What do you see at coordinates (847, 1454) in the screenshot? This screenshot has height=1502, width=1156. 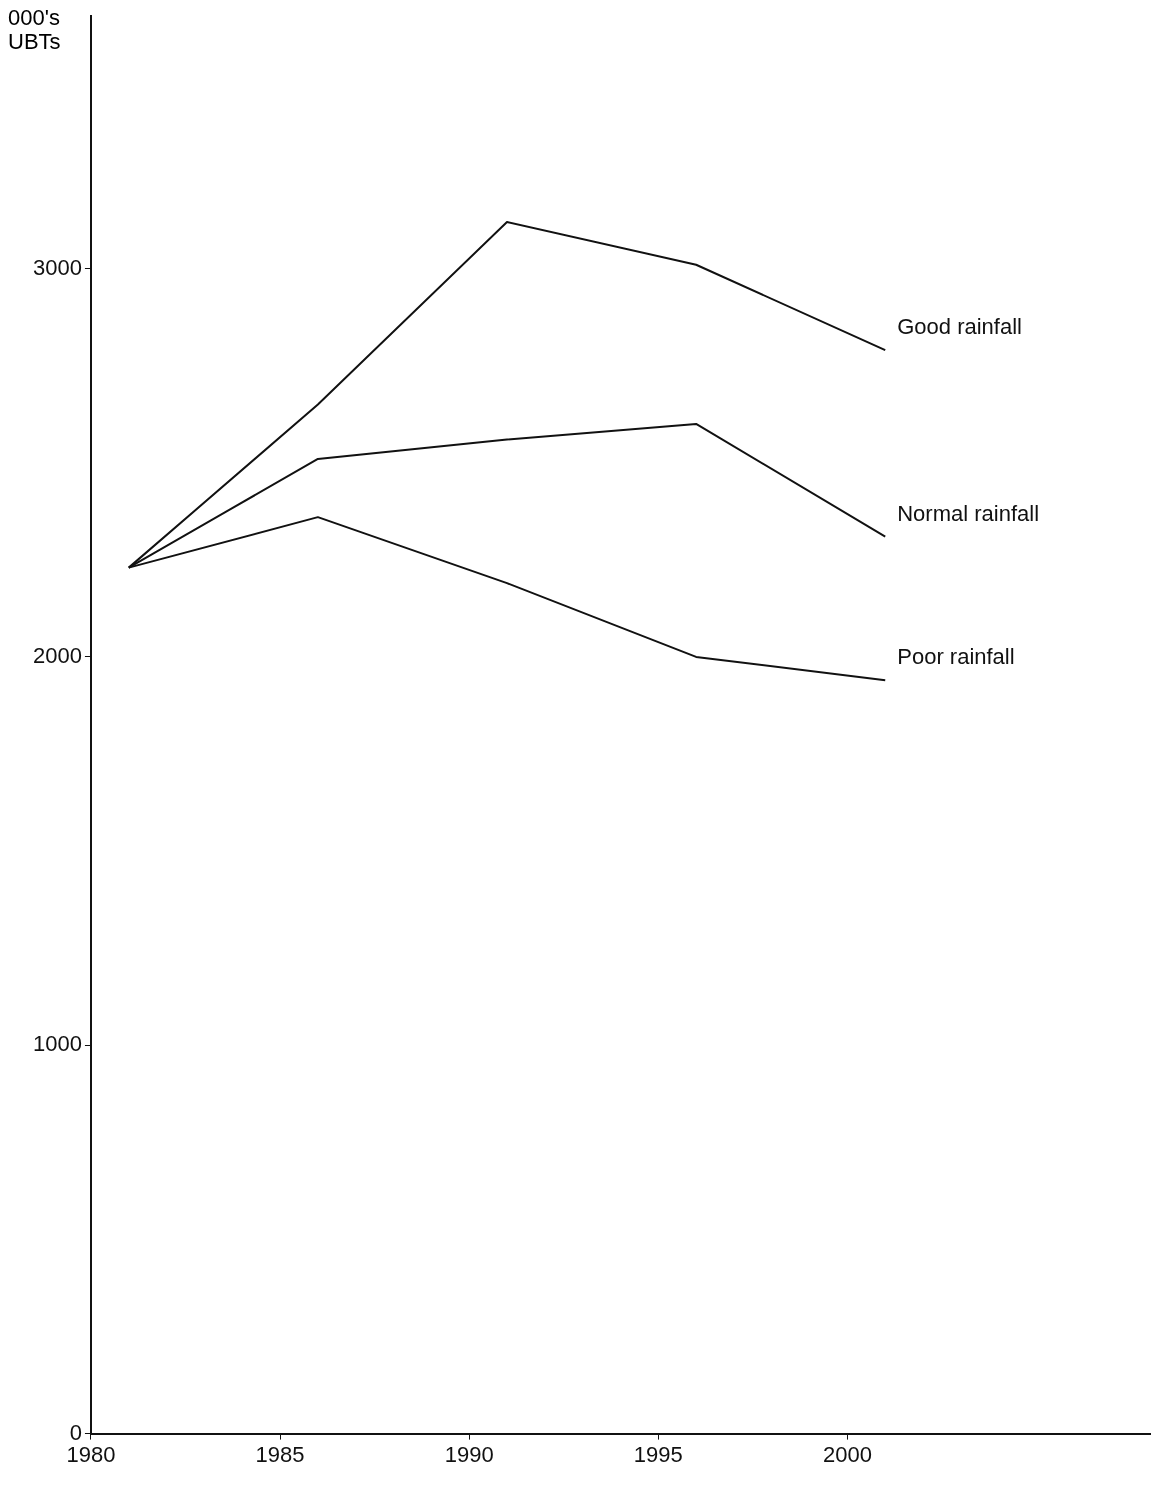 I see `x-tick-label: 2000` at bounding box center [847, 1454].